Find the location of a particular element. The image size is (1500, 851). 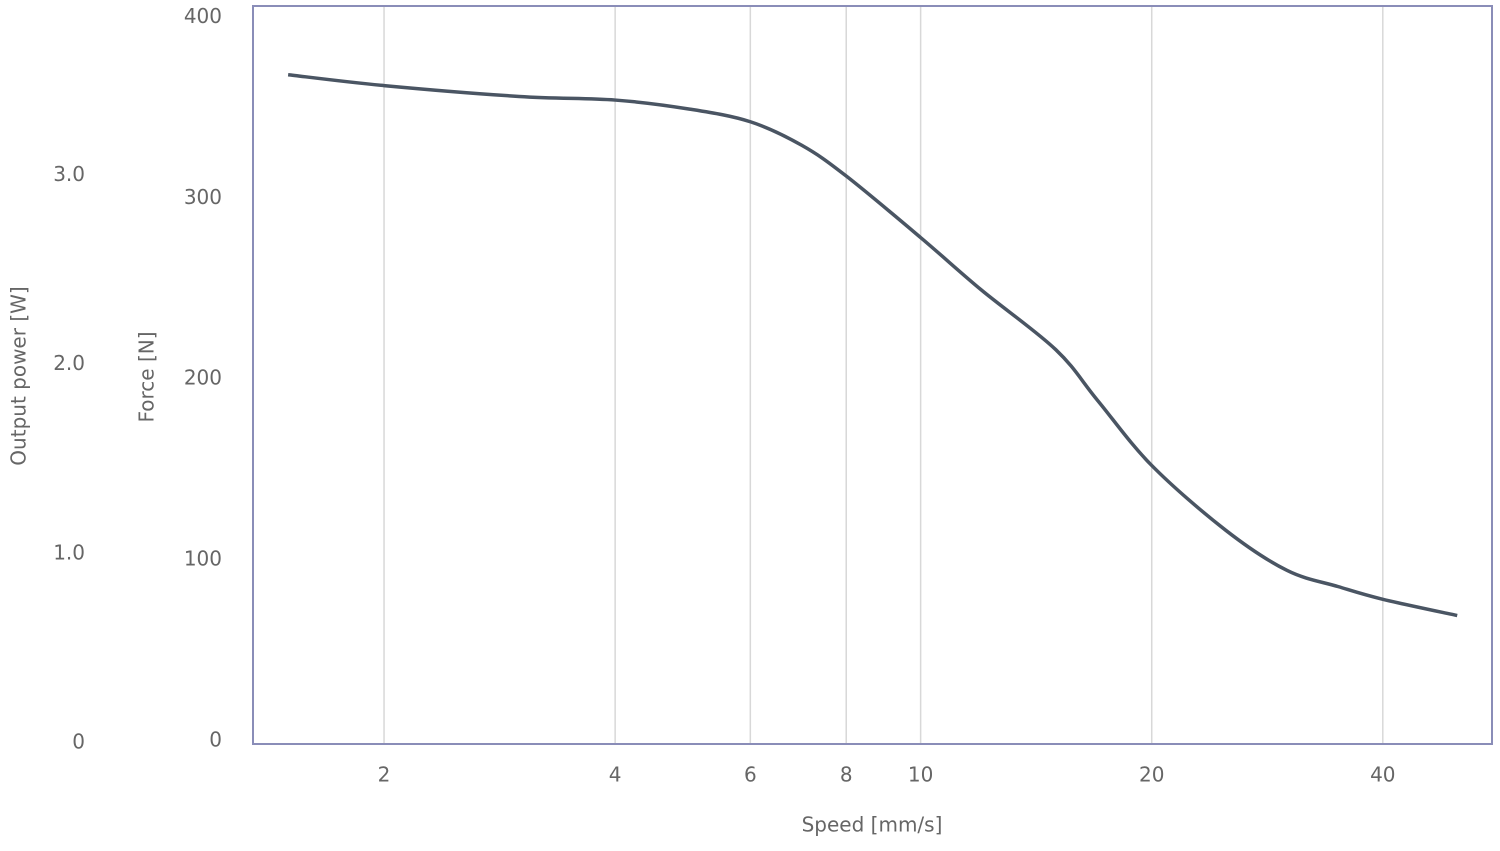

y-tick-label: 200 is located at coordinates (203, 378).